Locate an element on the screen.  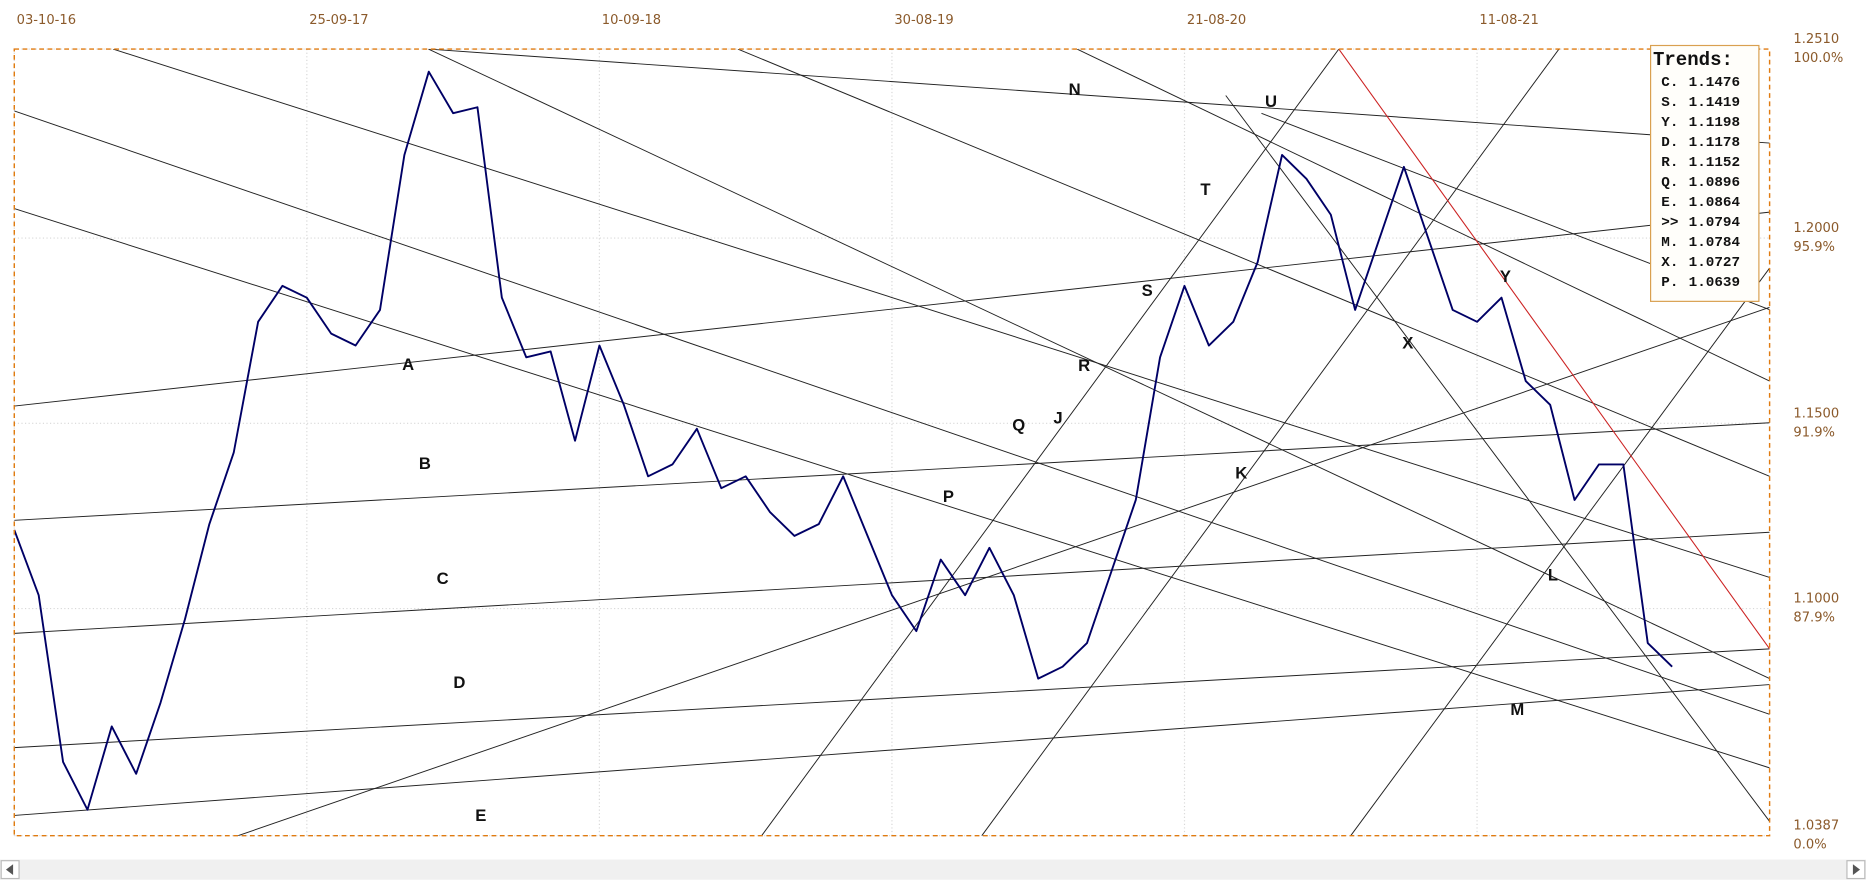
trend-value: 1.1178 is located at coordinates (1714, 143).